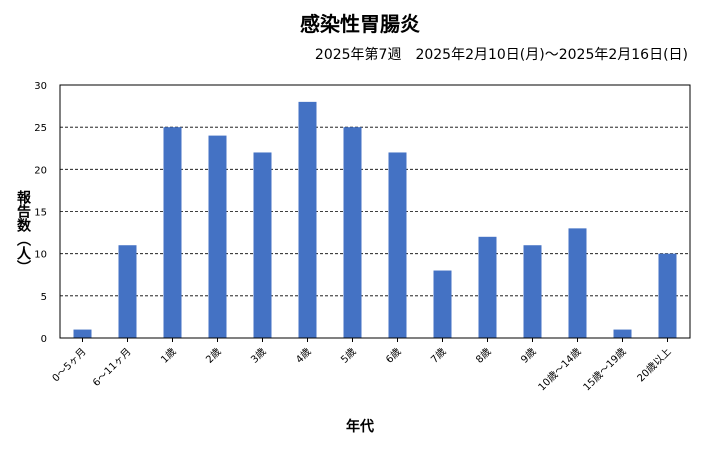 The height and width of the screenshot is (474, 720). I want to click on y-tick-label: 20, so click(40, 170).